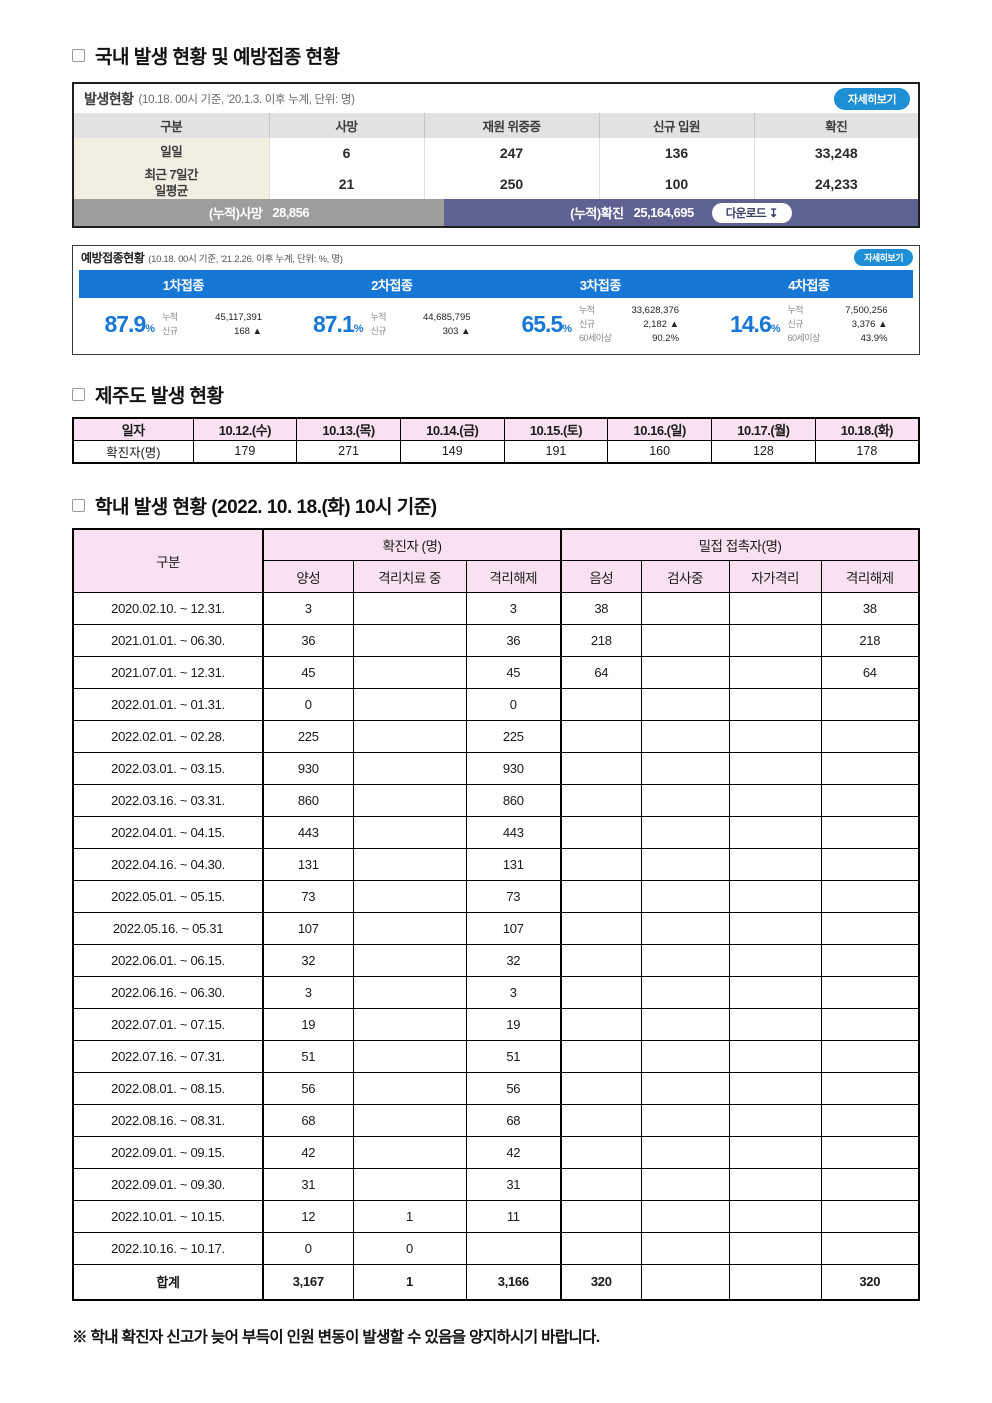 This screenshot has width=992, height=1403. What do you see at coordinates (869, 325) in the screenshot?
I see `dose-stat-value: 3,376 ▲` at bounding box center [869, 325].